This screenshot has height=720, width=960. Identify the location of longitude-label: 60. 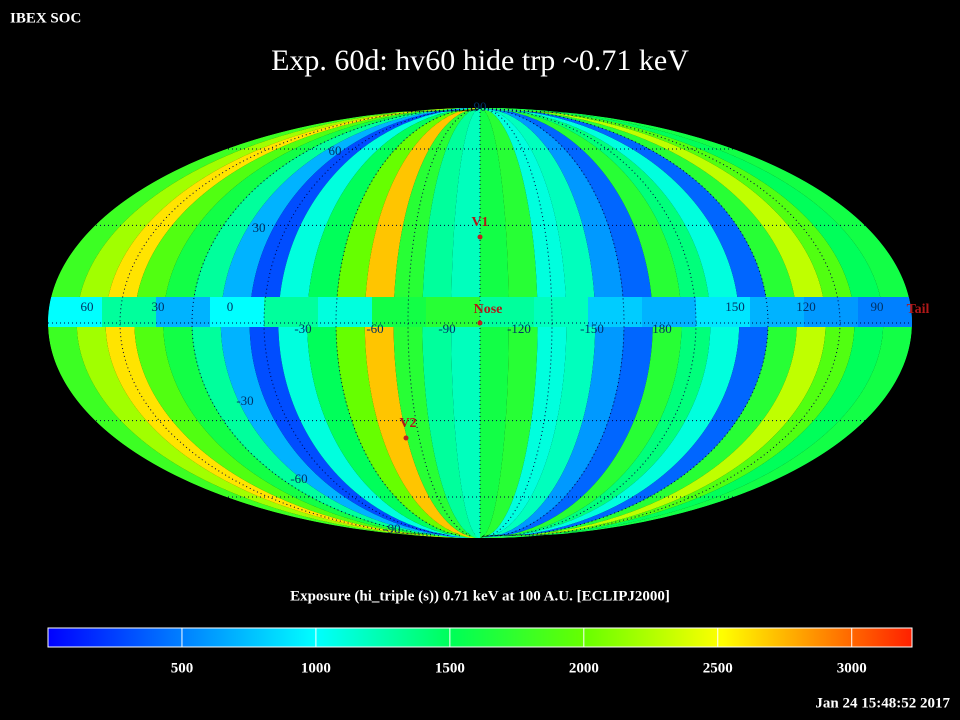
(87, 306).